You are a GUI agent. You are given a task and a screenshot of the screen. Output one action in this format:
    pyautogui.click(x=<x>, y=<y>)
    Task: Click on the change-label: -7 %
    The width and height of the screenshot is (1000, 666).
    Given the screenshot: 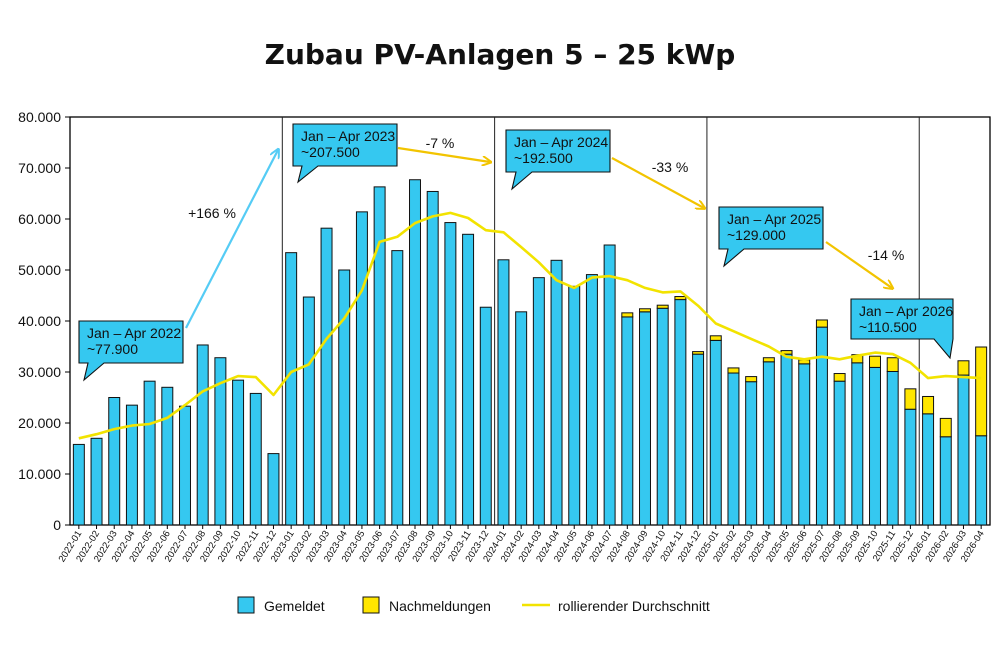 What is the action you would take?
    pyautogui.click(x=440, y=143)
    